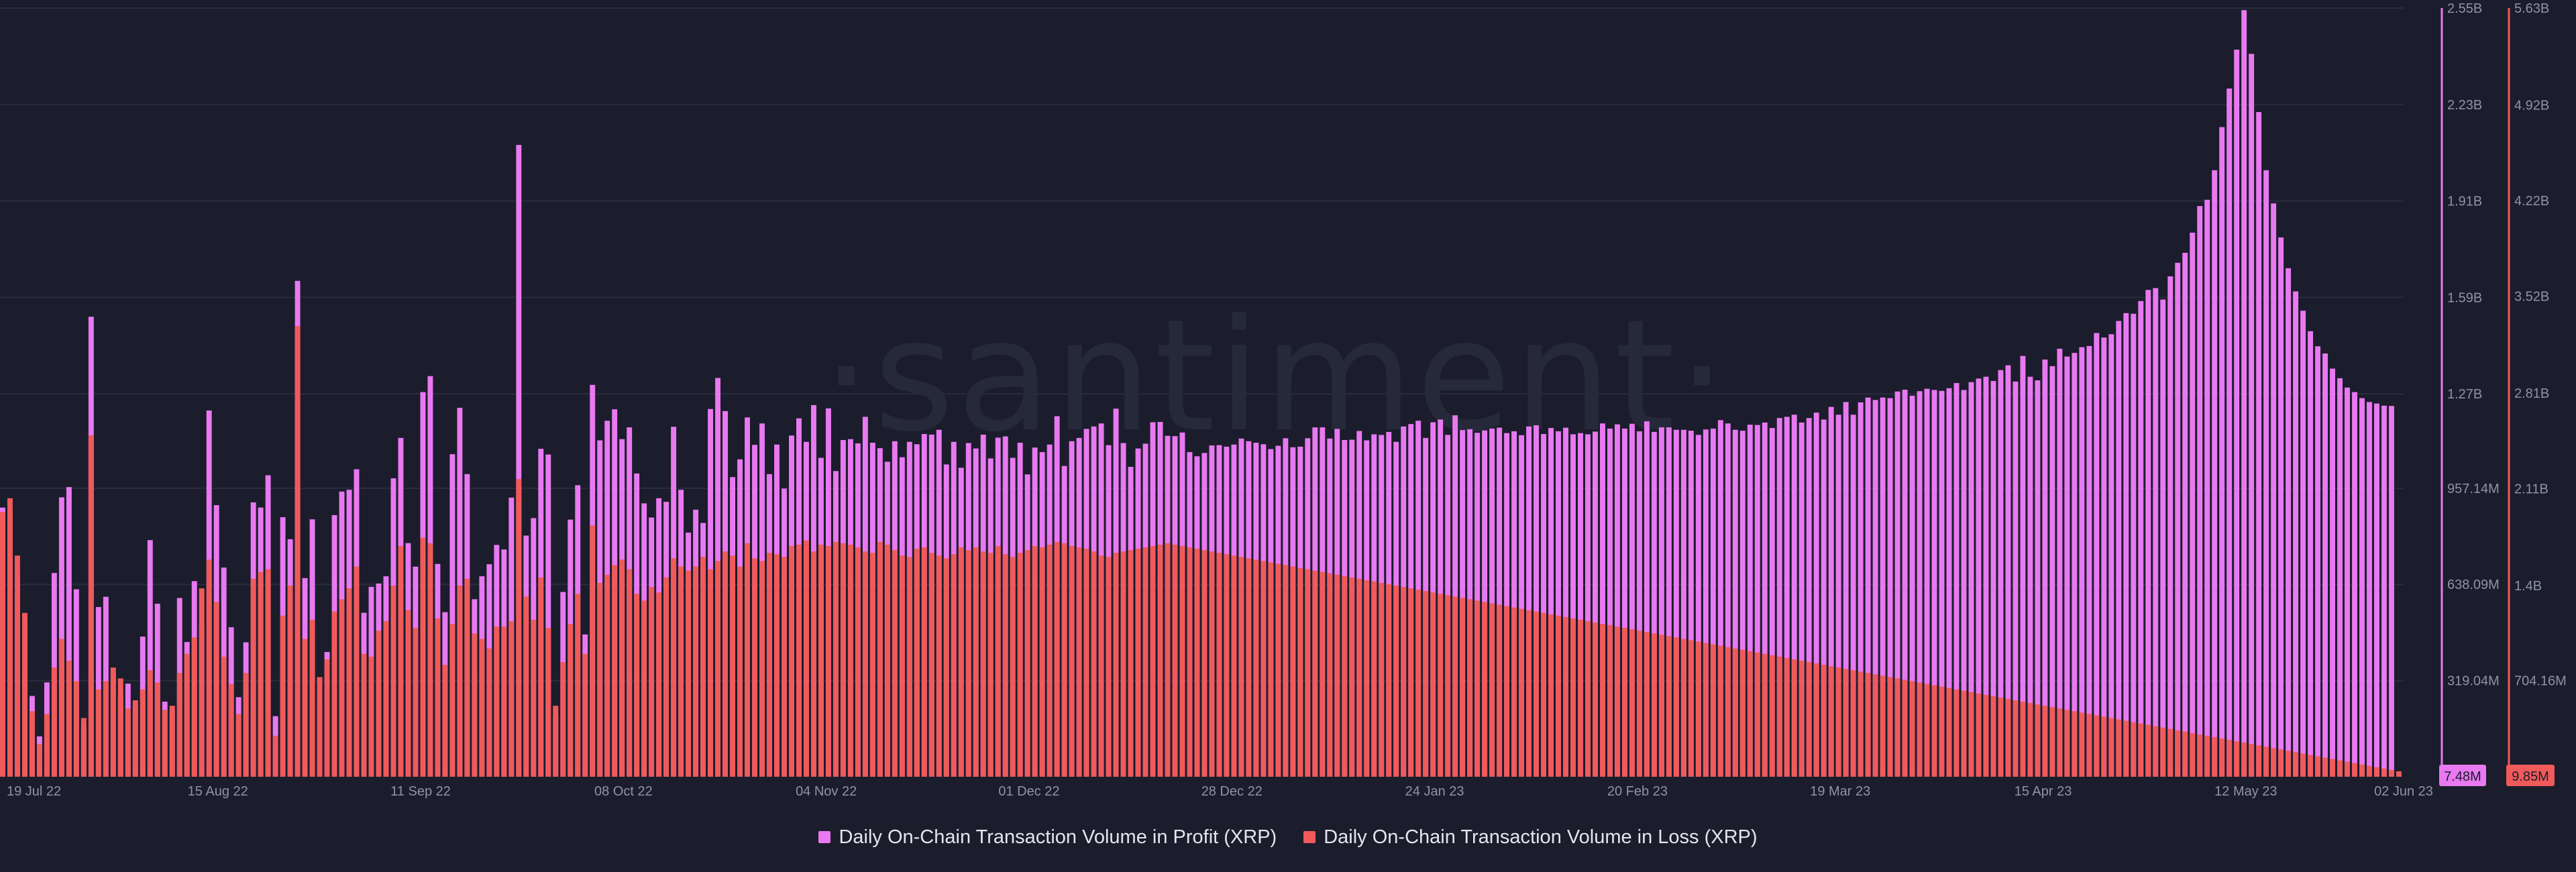 The width and height of the screenshot is (2576, 872). Describe the element at coordinates (34, 791) in the screenshot. I see `x-tick-label: 19 Jul 22` at that location.